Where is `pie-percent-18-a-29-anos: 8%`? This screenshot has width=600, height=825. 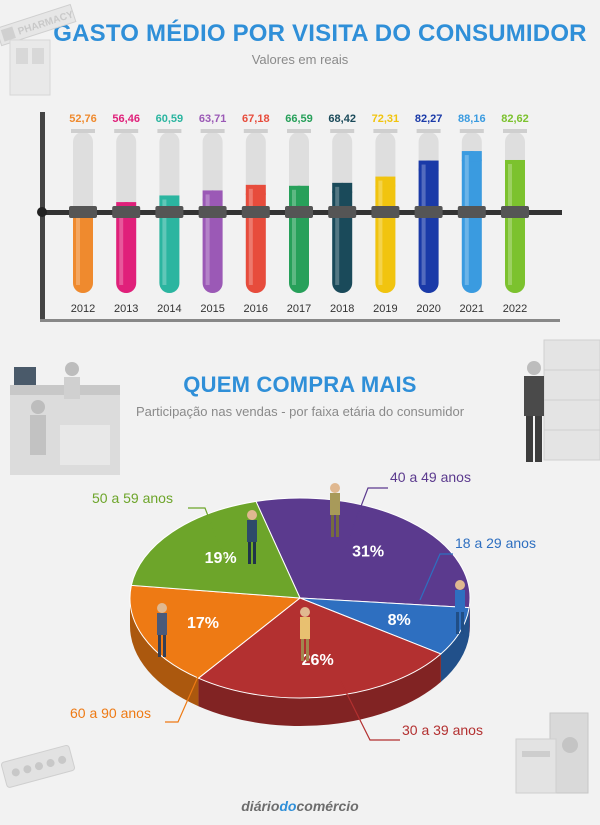 pie-percent-18-a-29-anos: 8% is located at coordinates (399, 620).